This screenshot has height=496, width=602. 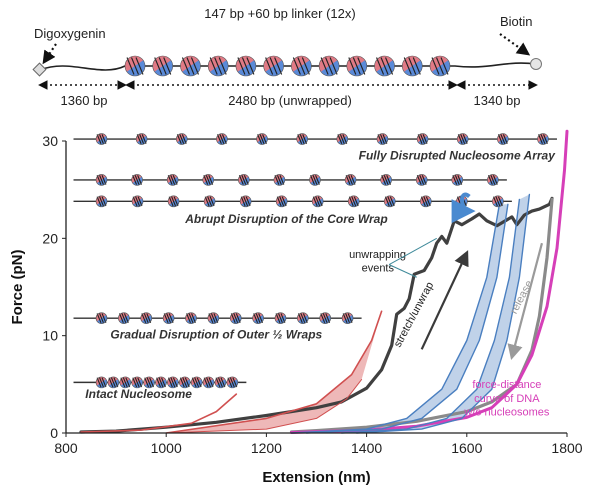 I want to click on y-axis-label: Force (pN), so click(x=17, y=286).